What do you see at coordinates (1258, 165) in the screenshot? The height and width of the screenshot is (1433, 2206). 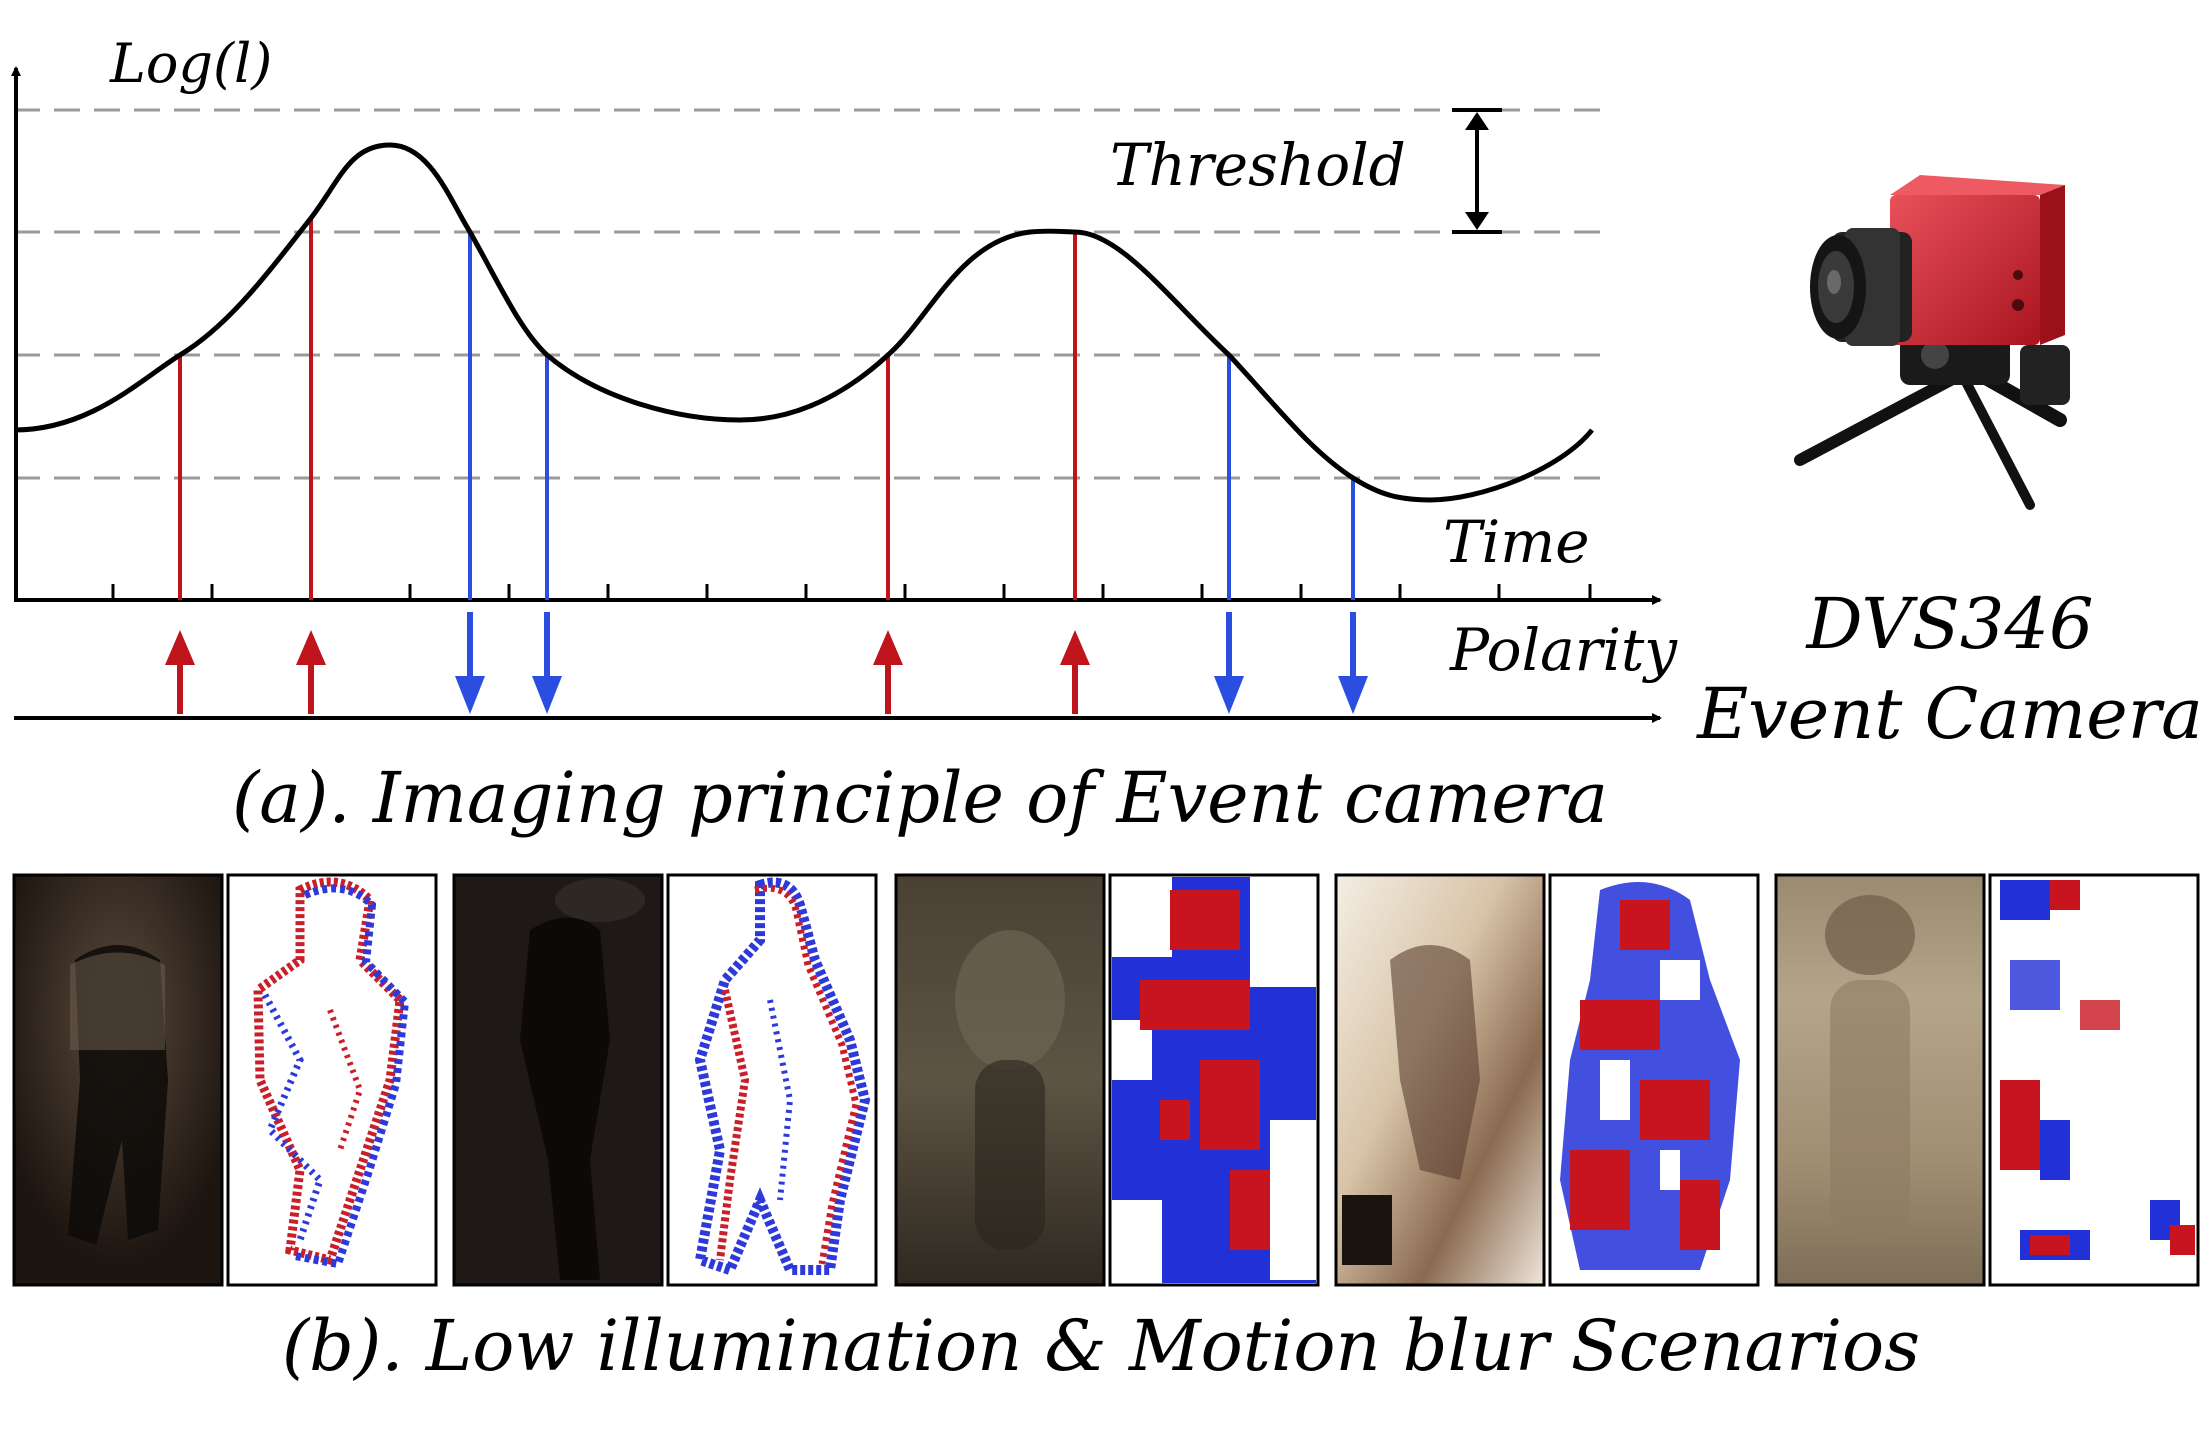 I see `threshold-label: Threshold` at bounding box center [1258, 165].